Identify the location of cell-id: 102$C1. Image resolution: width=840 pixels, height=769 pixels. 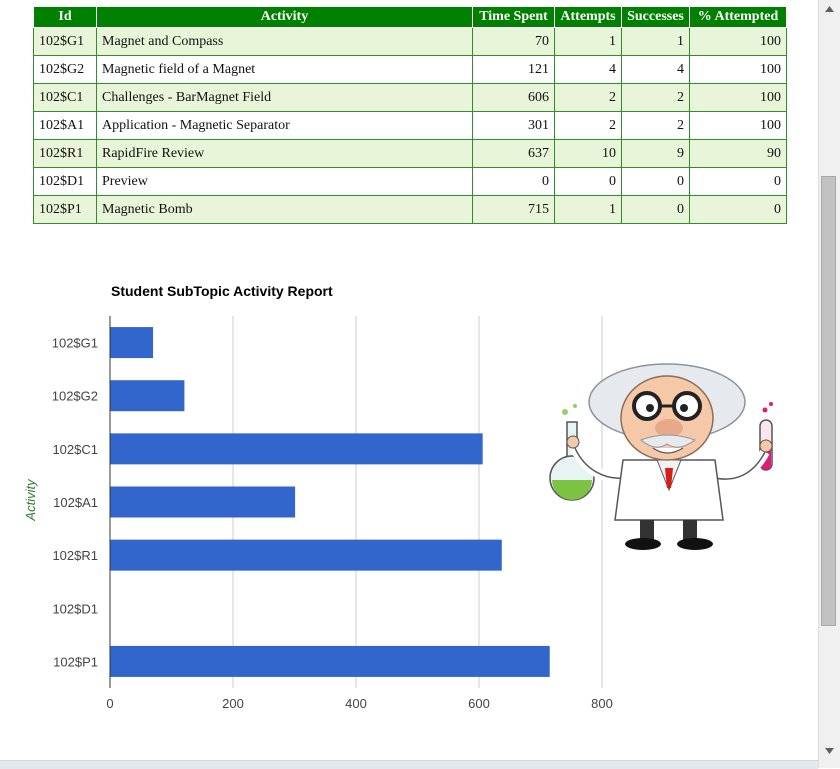
(65, 97).